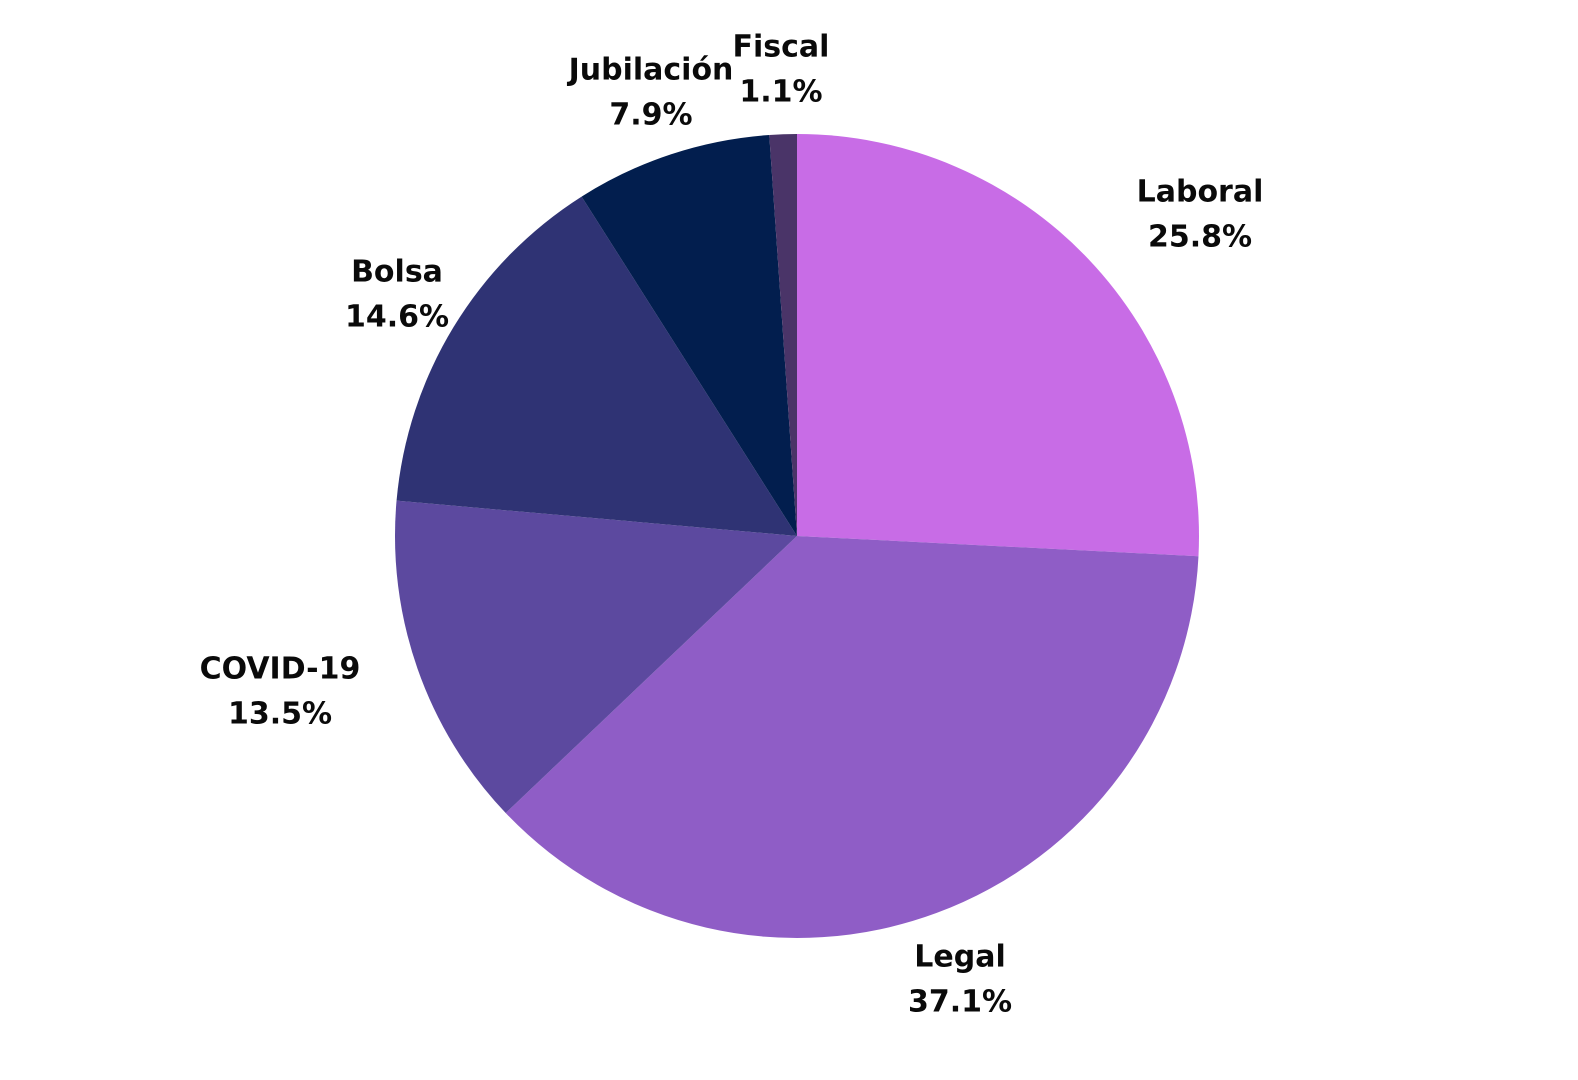  Describe the element at coordinates (780, 92) in the screenshot. I see `slice-value-fiscal: 1.1%` at that location.